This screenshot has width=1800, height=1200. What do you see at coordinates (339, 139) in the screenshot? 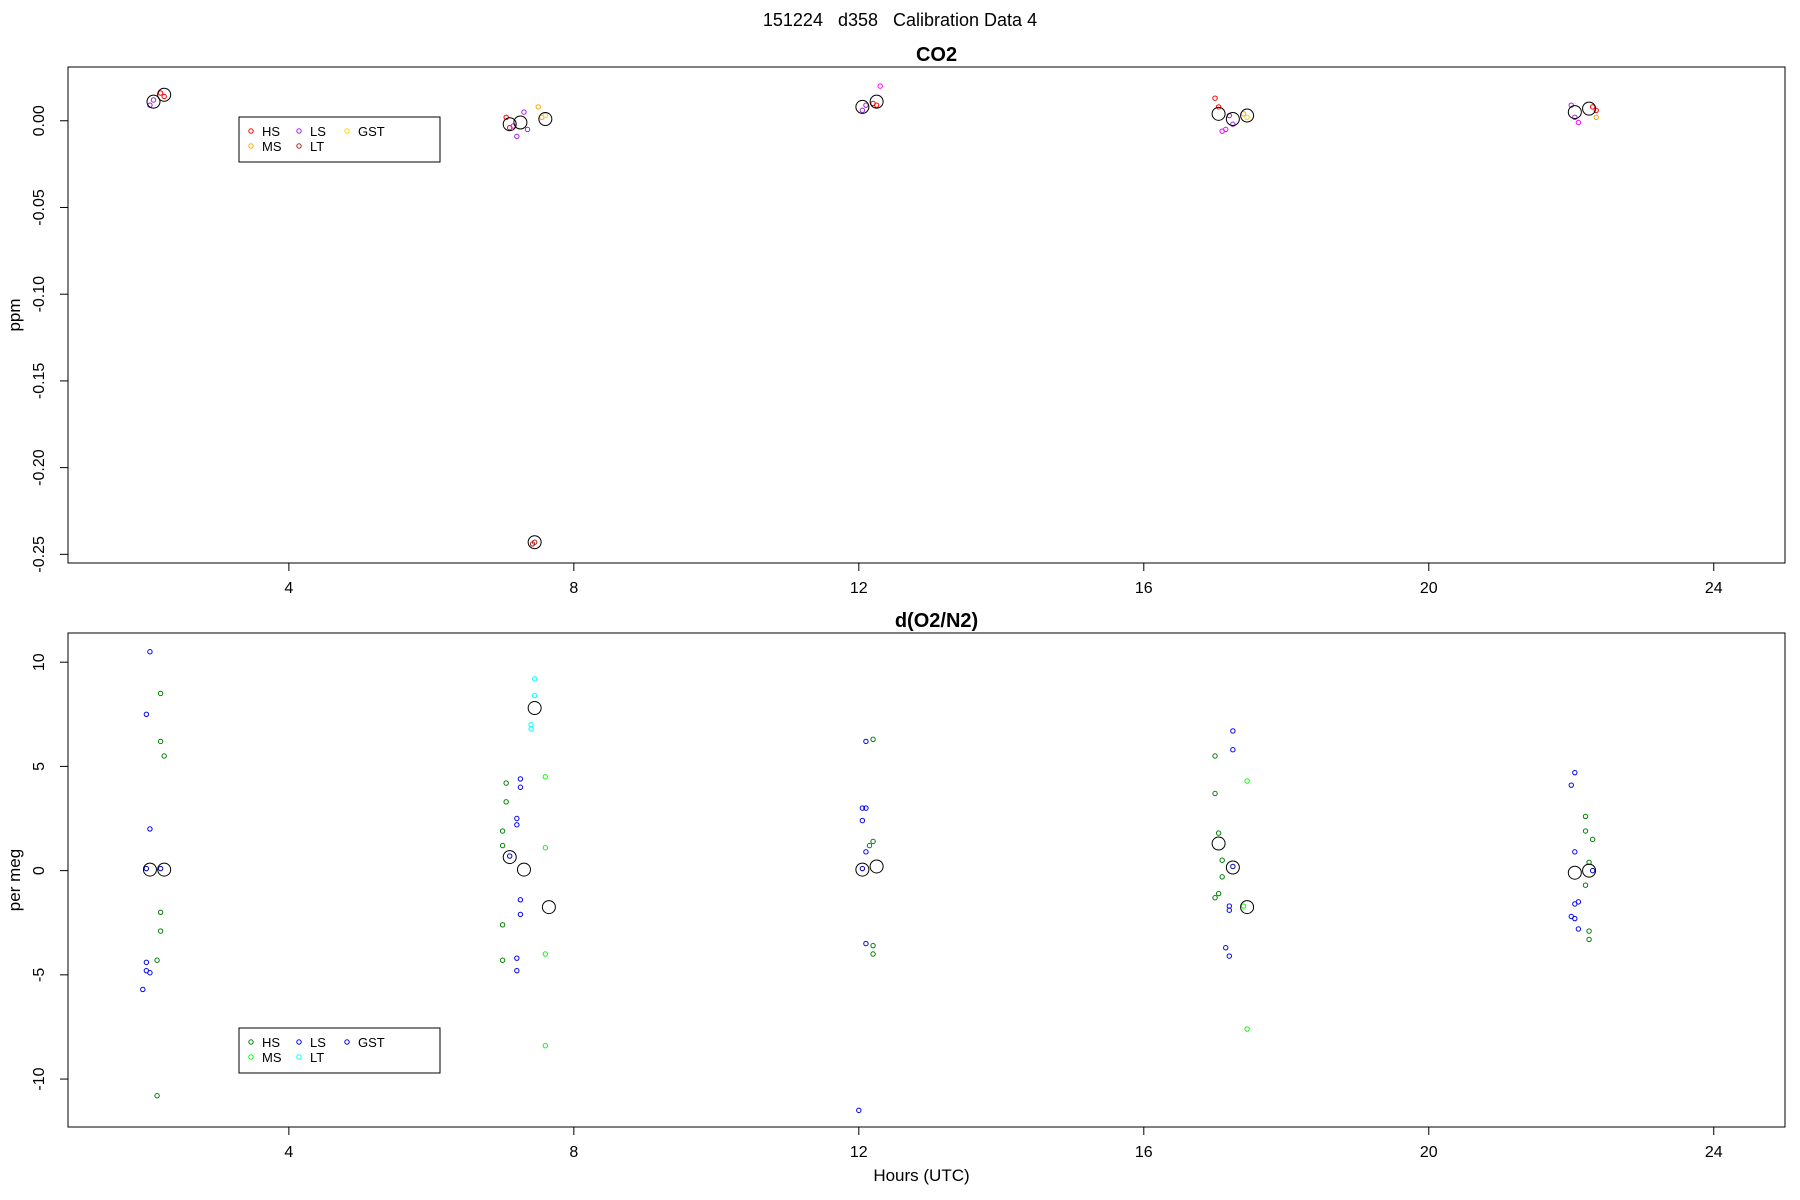
I see `panel1-legend-box` at bounding box center [339, 139].